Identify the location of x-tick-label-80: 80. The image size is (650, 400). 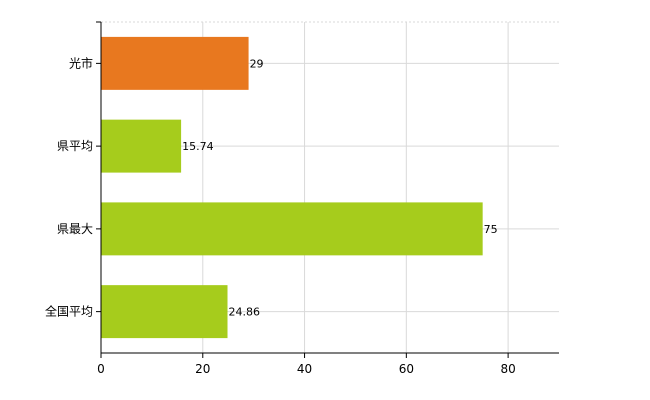
(507, 369).